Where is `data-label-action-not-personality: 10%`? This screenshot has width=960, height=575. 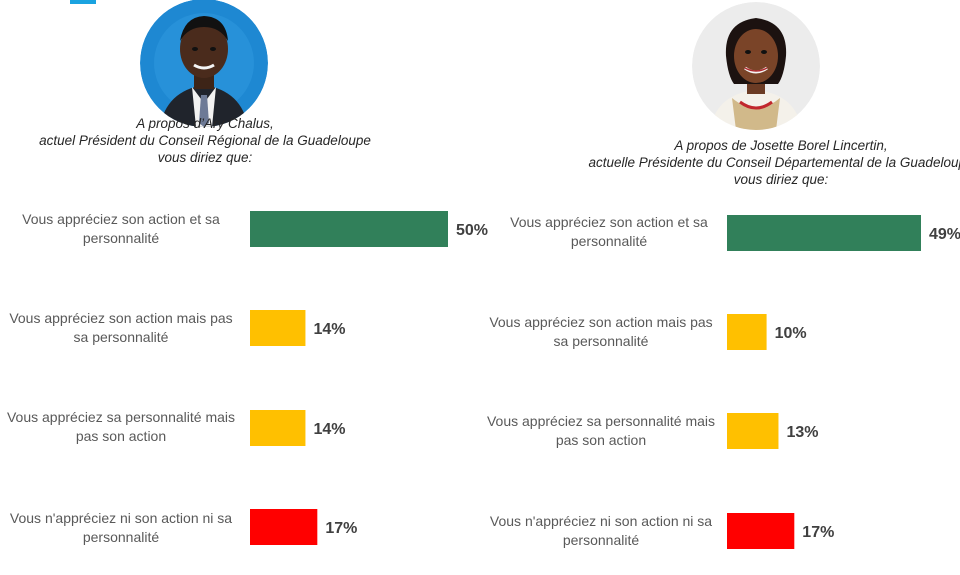 data-label-action-not-personality: 10% is located at coordinates (791, 333).